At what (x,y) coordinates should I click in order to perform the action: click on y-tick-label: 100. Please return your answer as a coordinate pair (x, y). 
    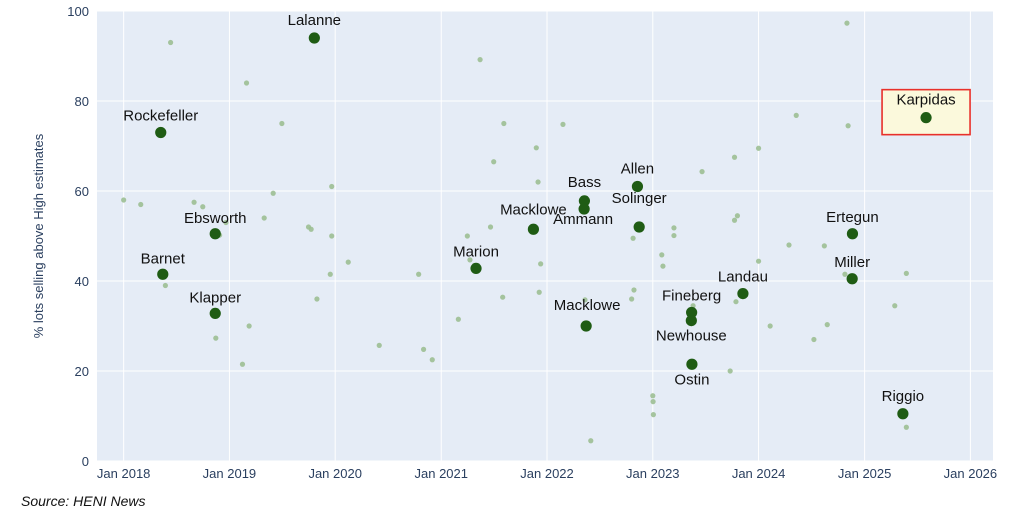
    Looking at the image, I should click on (78, 11).